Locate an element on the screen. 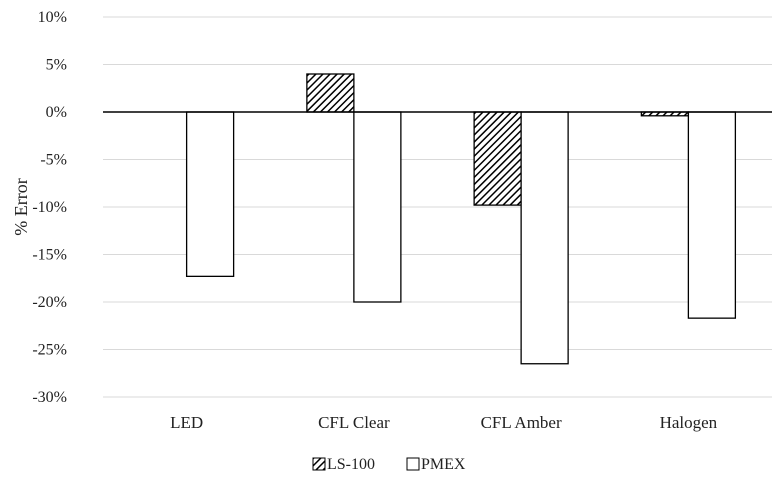  category-label: Halogen is located at coordinates (689, 422).